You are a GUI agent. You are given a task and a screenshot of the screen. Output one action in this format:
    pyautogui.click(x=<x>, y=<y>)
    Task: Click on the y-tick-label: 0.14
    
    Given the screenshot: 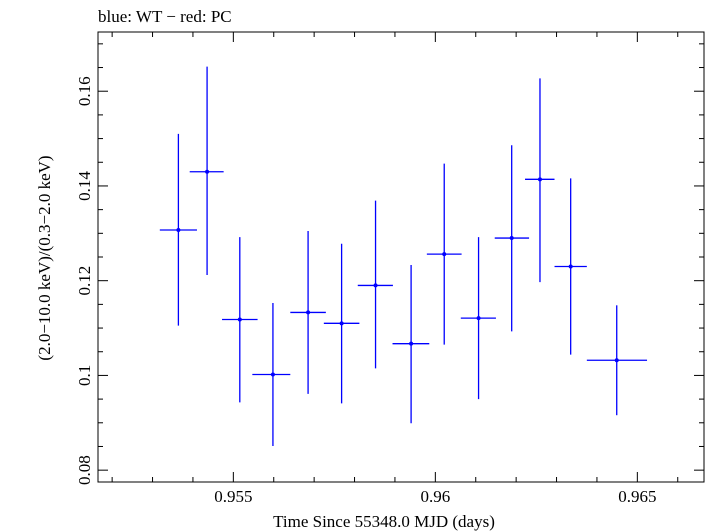 What is the action you would take?
    pyautogui.click(x=84, y=186)
    